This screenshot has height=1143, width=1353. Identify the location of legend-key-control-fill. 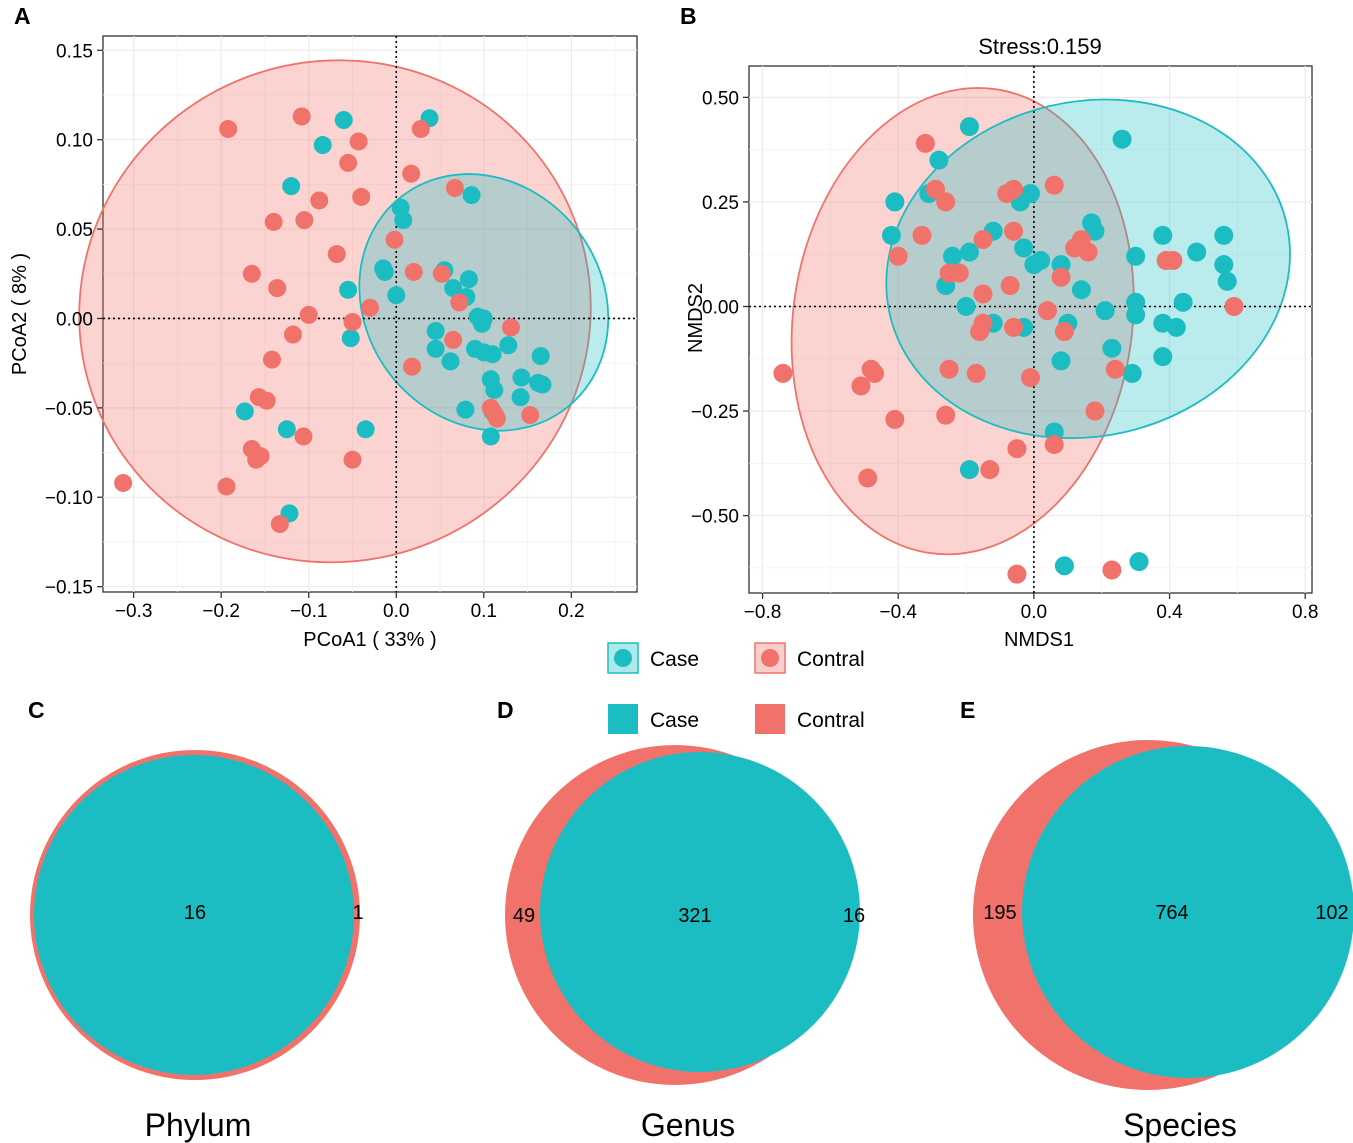
(770, 719).